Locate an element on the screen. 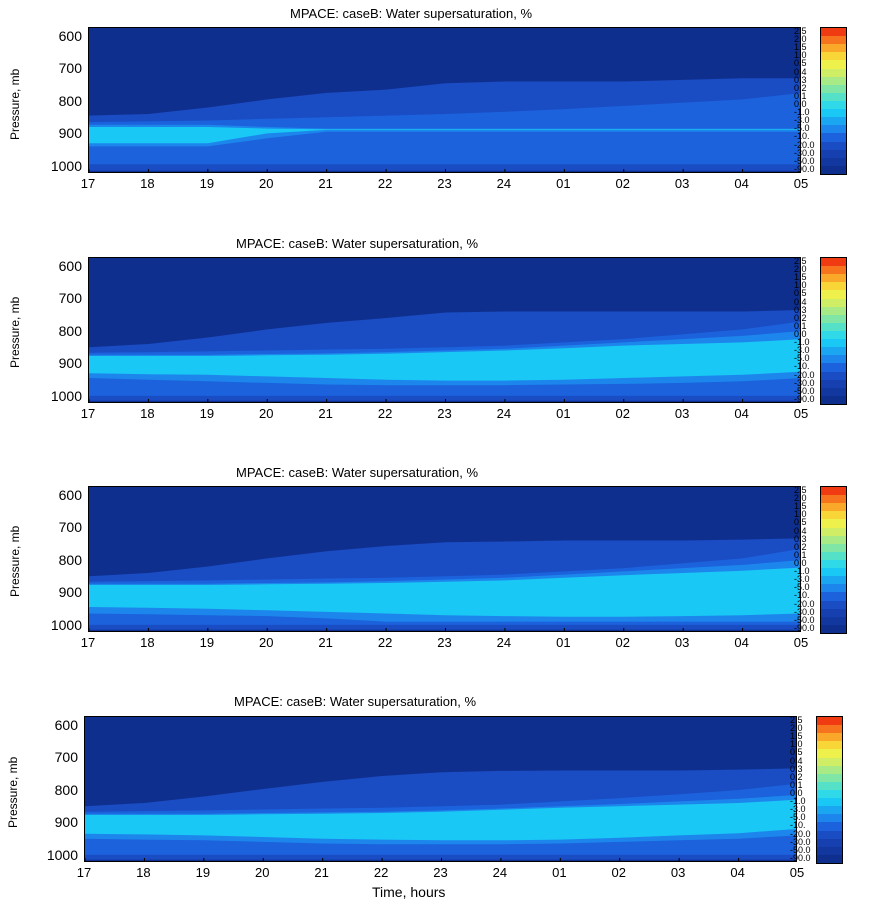  y-tick-label: 800 is located at coordinates (70, 100).